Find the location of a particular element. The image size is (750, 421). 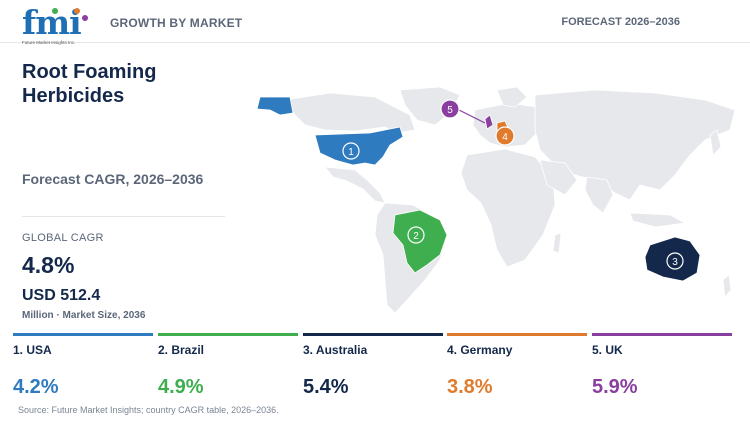

usa-label: 1. USA is located at coordinates (32, 350).